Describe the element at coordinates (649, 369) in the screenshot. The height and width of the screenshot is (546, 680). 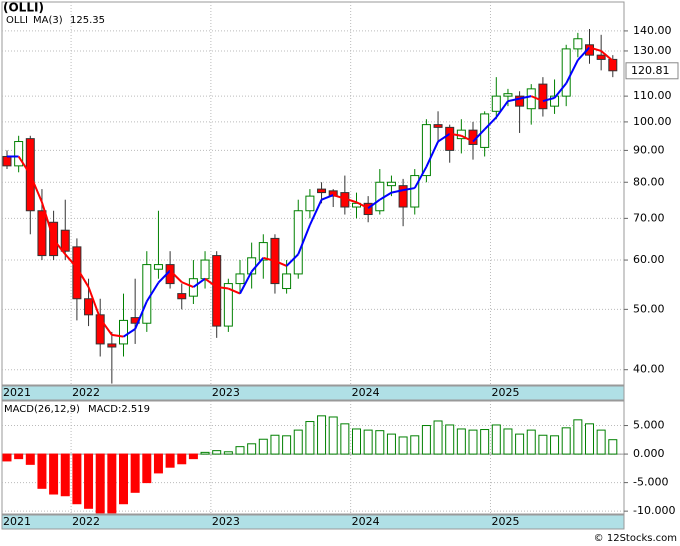
I see `y-tick-label: 40.00` at that location.